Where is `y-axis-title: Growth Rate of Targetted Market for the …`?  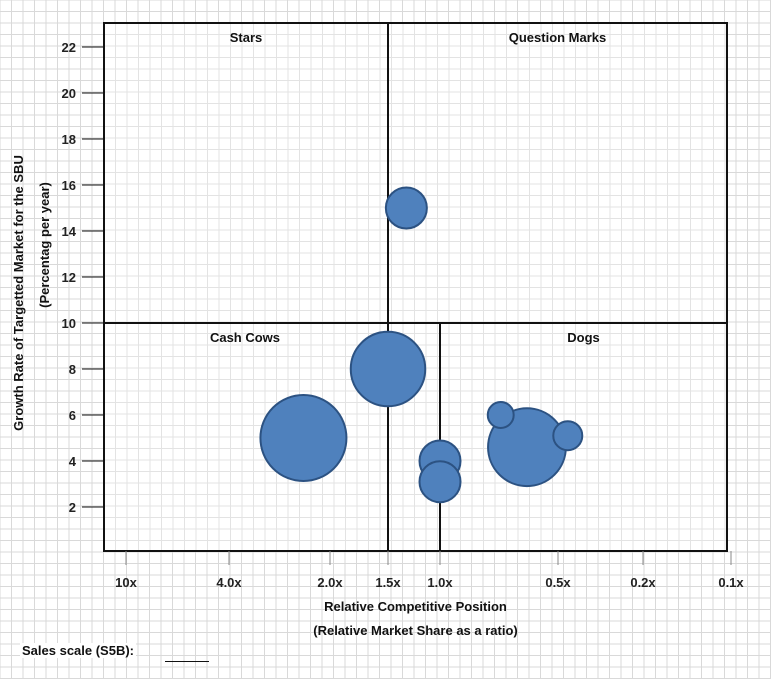 y-axis-title: Growth Rate of Targetted Market for the … is located at coordinates (18, 293).